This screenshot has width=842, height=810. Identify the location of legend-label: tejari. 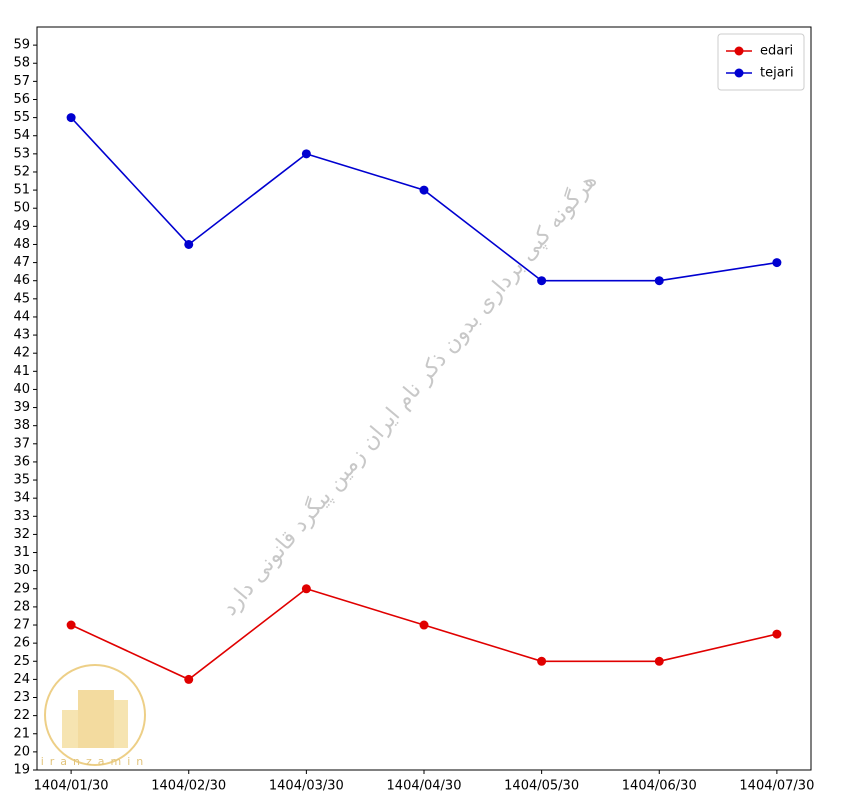
(777, 73).